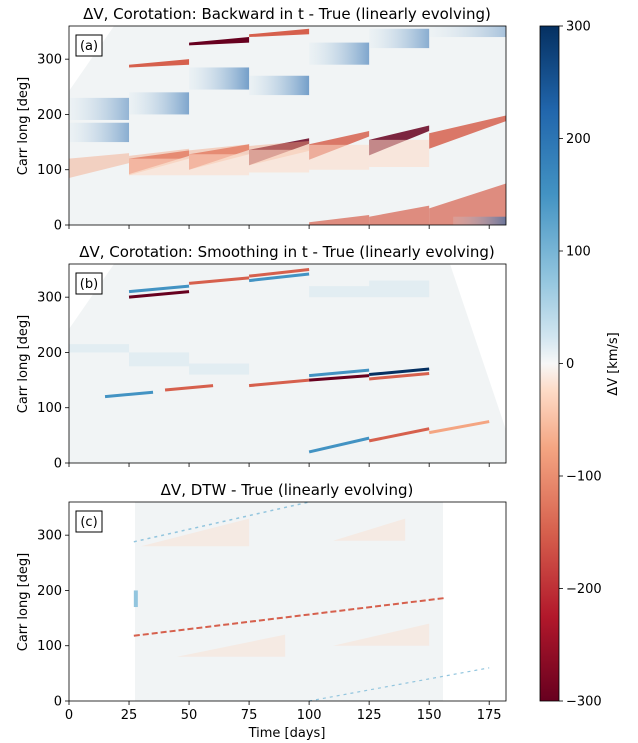 The height and width of the screenshot is (743, 638). Describe the element at coordinates (570, 364) in the screenshot. I see `cb-tick-label-0: 0` at that location.